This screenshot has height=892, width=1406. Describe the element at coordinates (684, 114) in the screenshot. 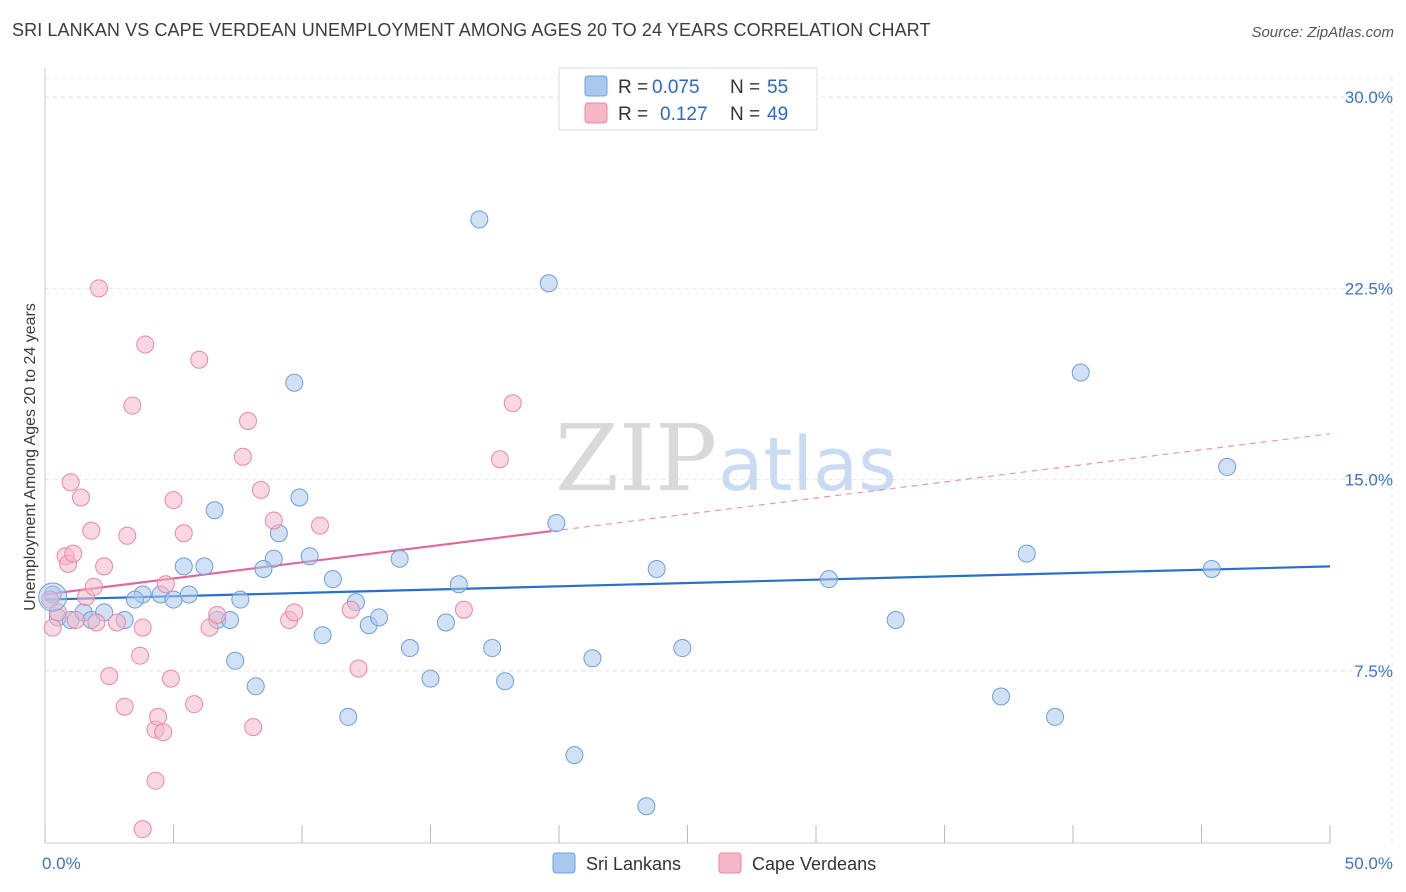

I see `legend-r-value: 0.127` at that location.